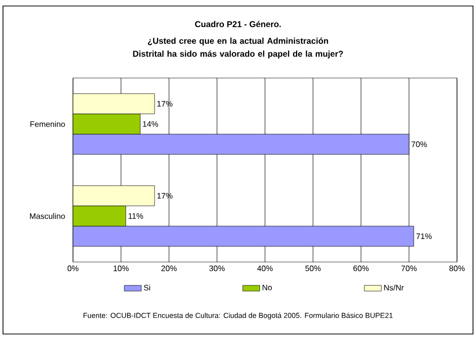 This screenshot has height=338, width=476. Describe the element at coordinates (238, 24) in the screenshot. I see `chart-title: Cuadro P21 - Género.` at that location.